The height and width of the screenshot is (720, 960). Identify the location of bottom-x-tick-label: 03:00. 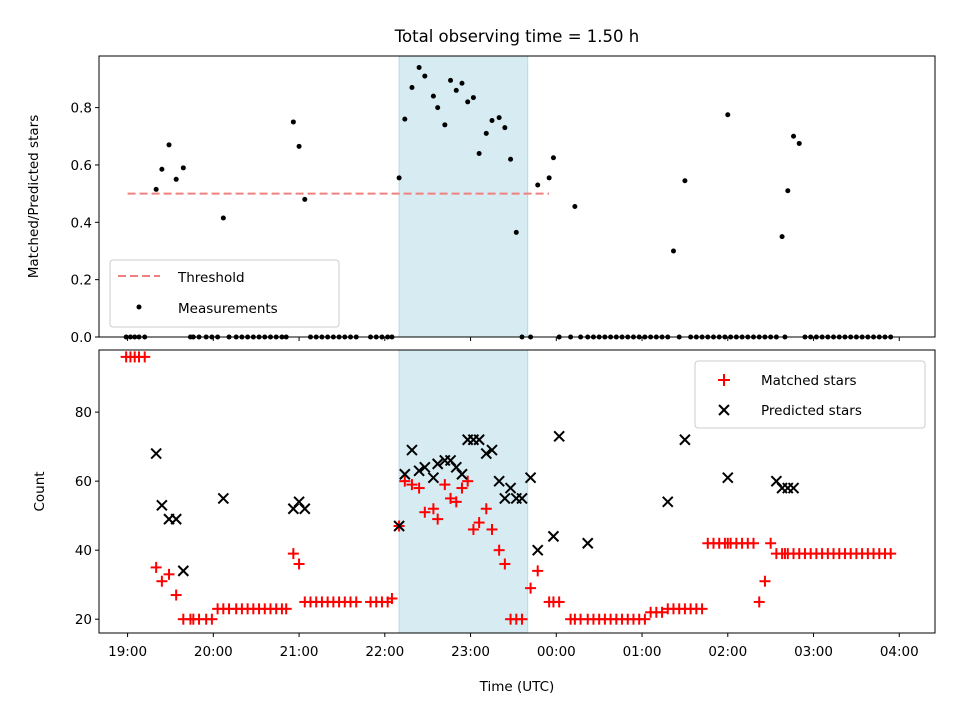
(813, 652).